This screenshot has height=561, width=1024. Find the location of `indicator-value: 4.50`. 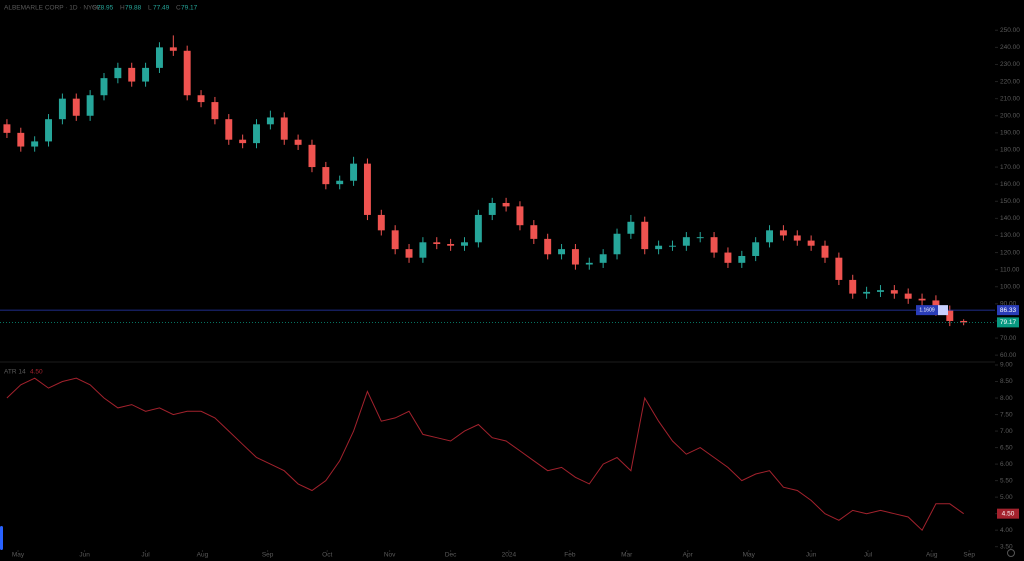

indicator-value: 4.50 is located at coordinates (36, 372).